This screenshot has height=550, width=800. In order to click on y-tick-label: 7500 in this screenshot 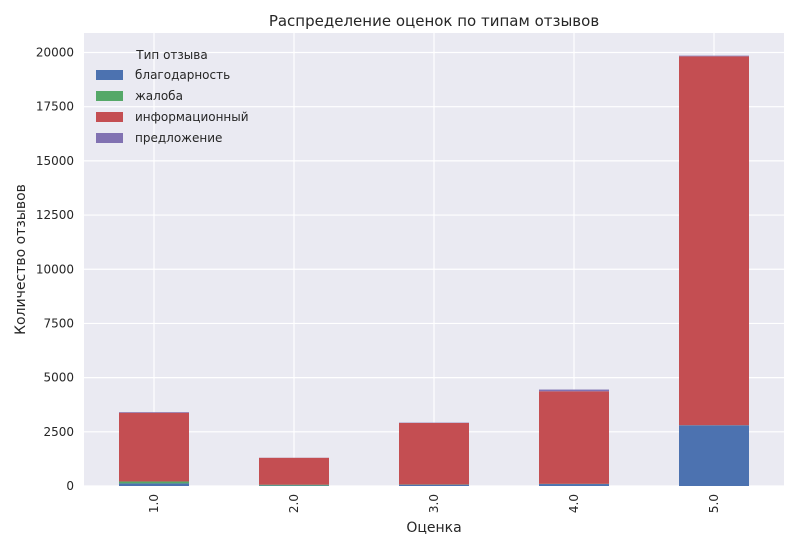, I will do `click(58, 323)`.